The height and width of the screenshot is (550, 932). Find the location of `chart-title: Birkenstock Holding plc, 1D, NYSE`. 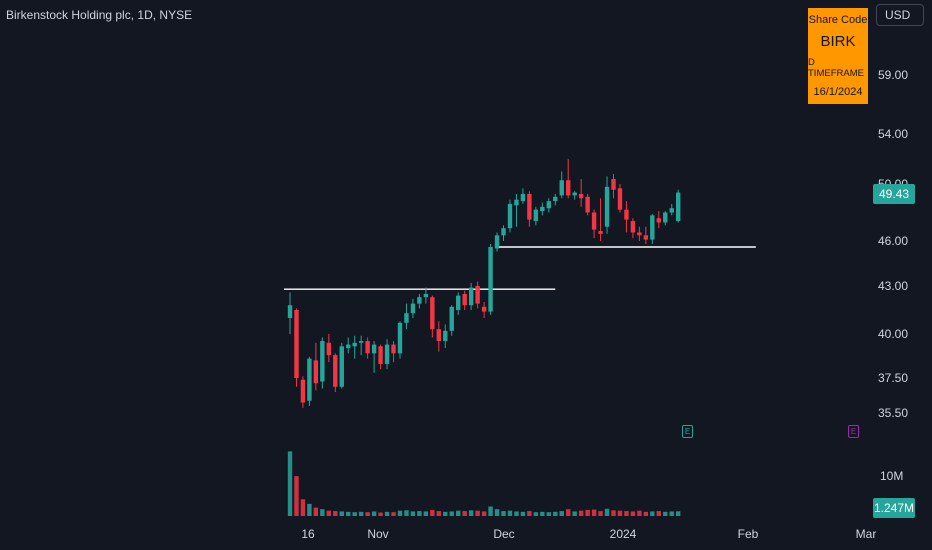

chart-title: Birkenstock Holding plc, 1D, NYSE is located at coordinates (99, 15).